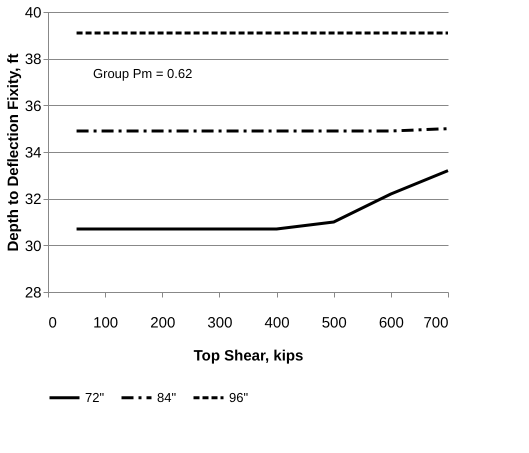 Image resolution: width=529 pixels, height=453 pixels. Describe the element at coordinates (13, 152) in the screenshot. I see `y-axis-title: Depth to Deflection Fixity, ft` at that location.